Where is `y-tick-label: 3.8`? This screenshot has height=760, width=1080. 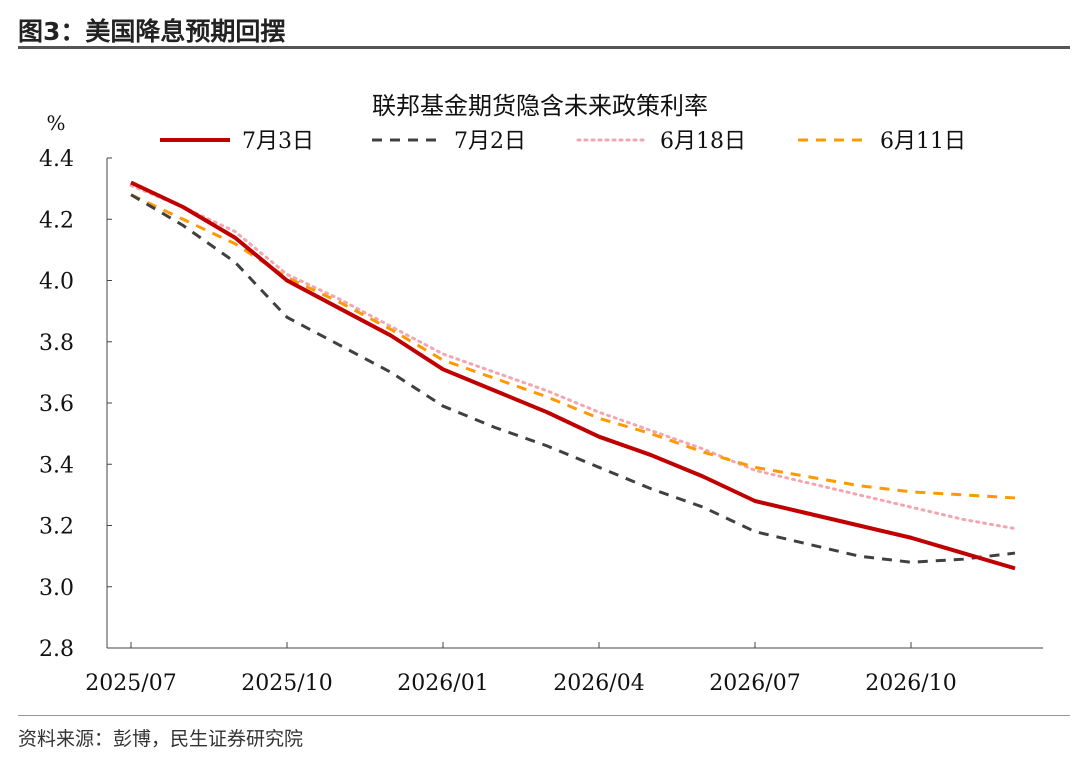 y-tick-label: 3.8 is located at coordinates (56, 343).